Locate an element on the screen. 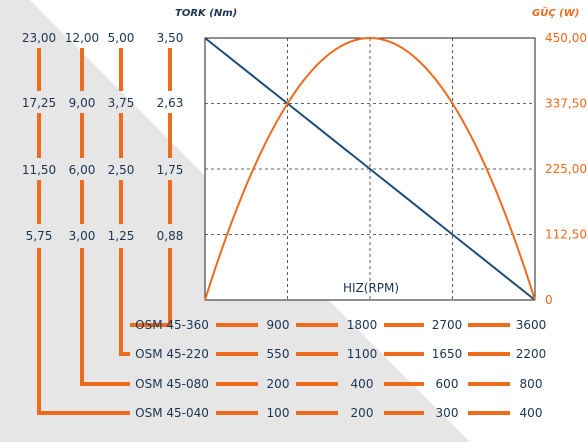 The width and height of the screenshot is (588, 442). left-axis-title: TORK (Nm) is located at coordinates (206, 13).